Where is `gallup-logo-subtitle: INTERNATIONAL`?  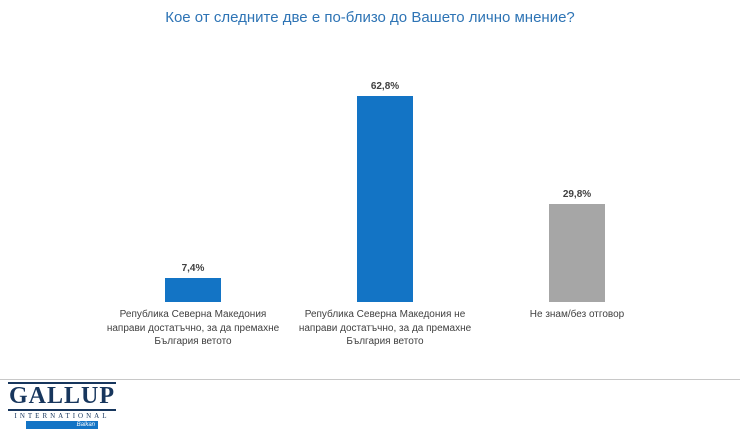 gallup-logo-subtitle: INTERNATIONAL is located at coordinates (62, 416).